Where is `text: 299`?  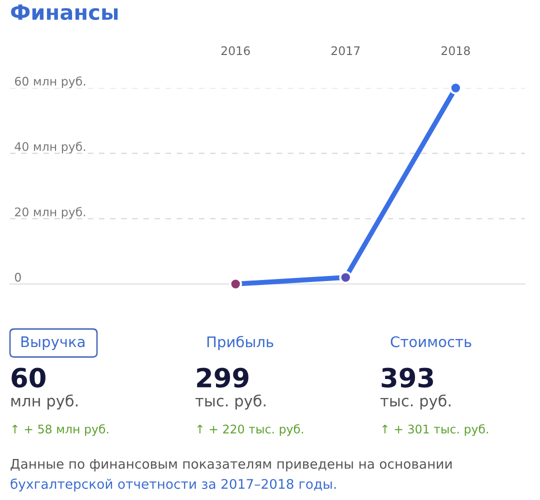 text: 299 is located at coordinates (222, 378).